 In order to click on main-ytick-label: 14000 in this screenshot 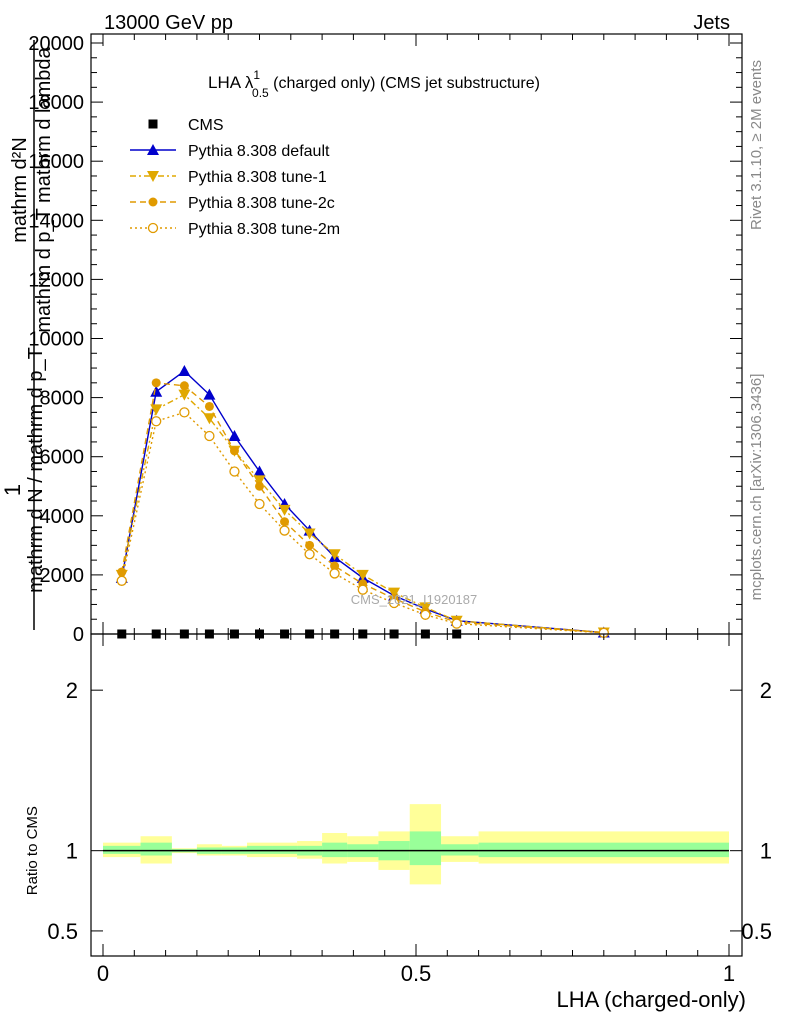, I will do `click(56, 221)`.